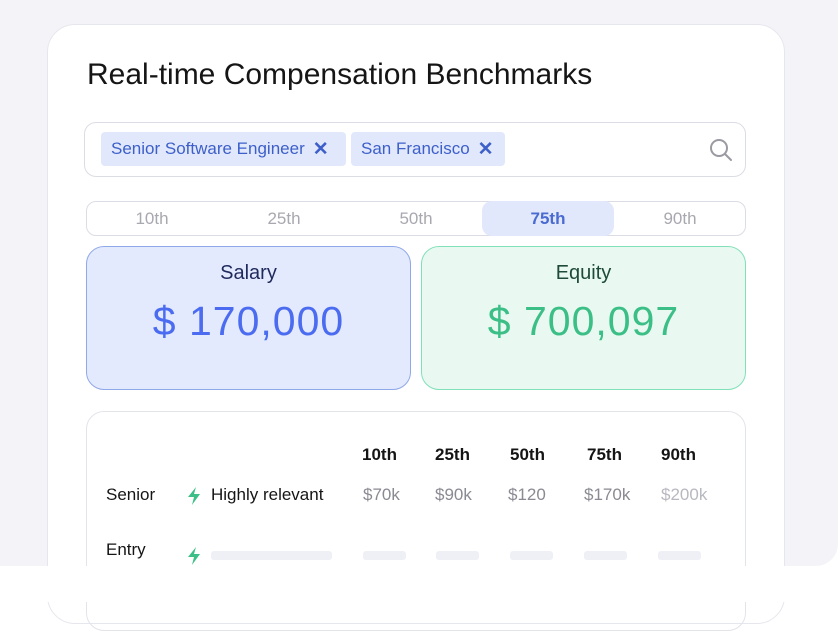  I want to click on row-label: Entry, so click(126, 549).